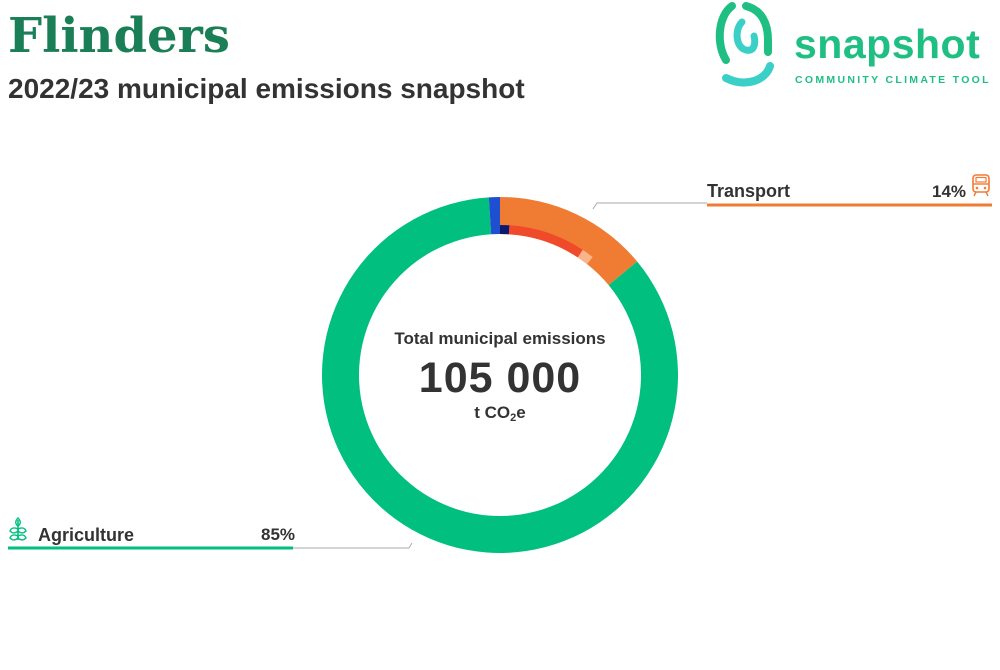 The image size is (1000, 670). I want to click on wheat-icon, so click(18, 529).